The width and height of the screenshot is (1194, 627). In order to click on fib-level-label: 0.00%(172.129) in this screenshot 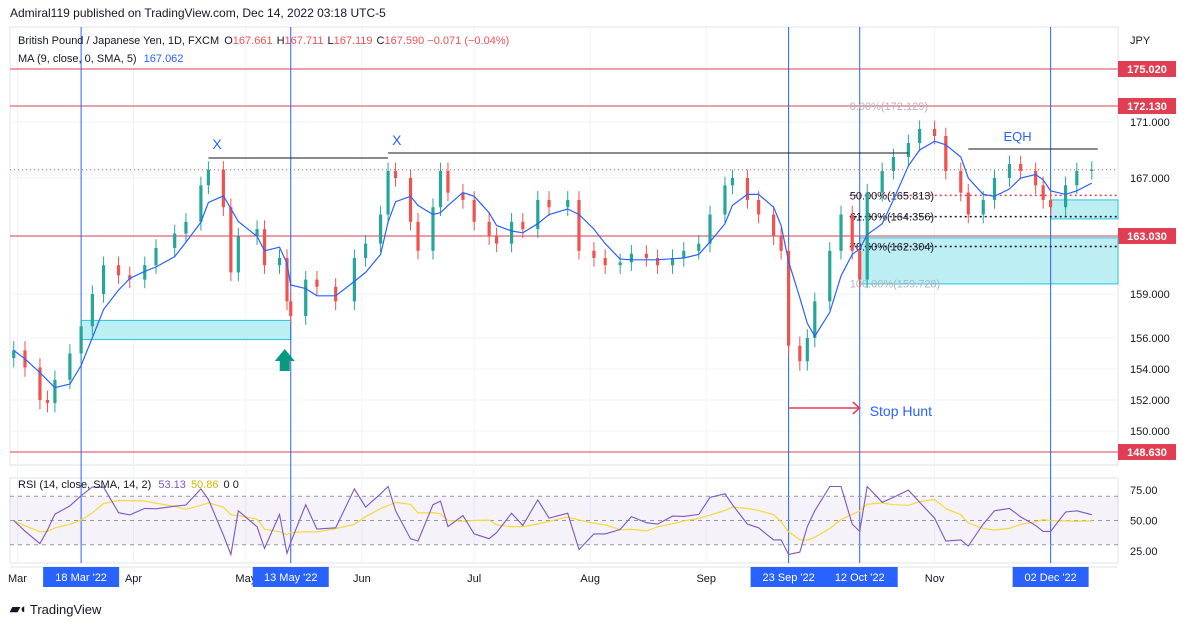, I will do `click(889, 107)`.